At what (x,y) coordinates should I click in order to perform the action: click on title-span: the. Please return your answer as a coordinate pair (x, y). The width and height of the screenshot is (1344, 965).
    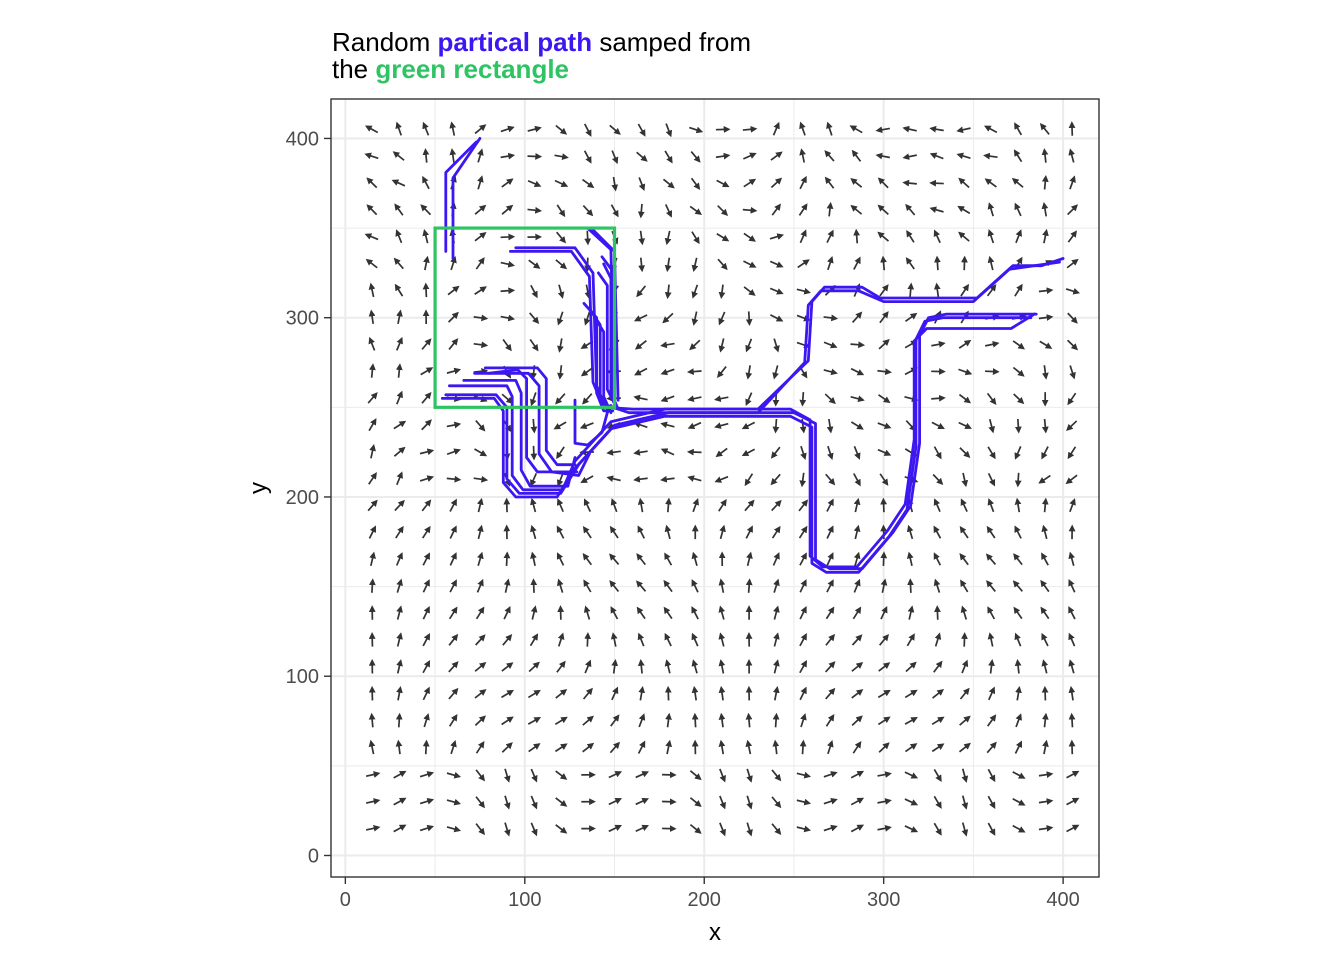
    Looking at the image, I should click on (353, 69).